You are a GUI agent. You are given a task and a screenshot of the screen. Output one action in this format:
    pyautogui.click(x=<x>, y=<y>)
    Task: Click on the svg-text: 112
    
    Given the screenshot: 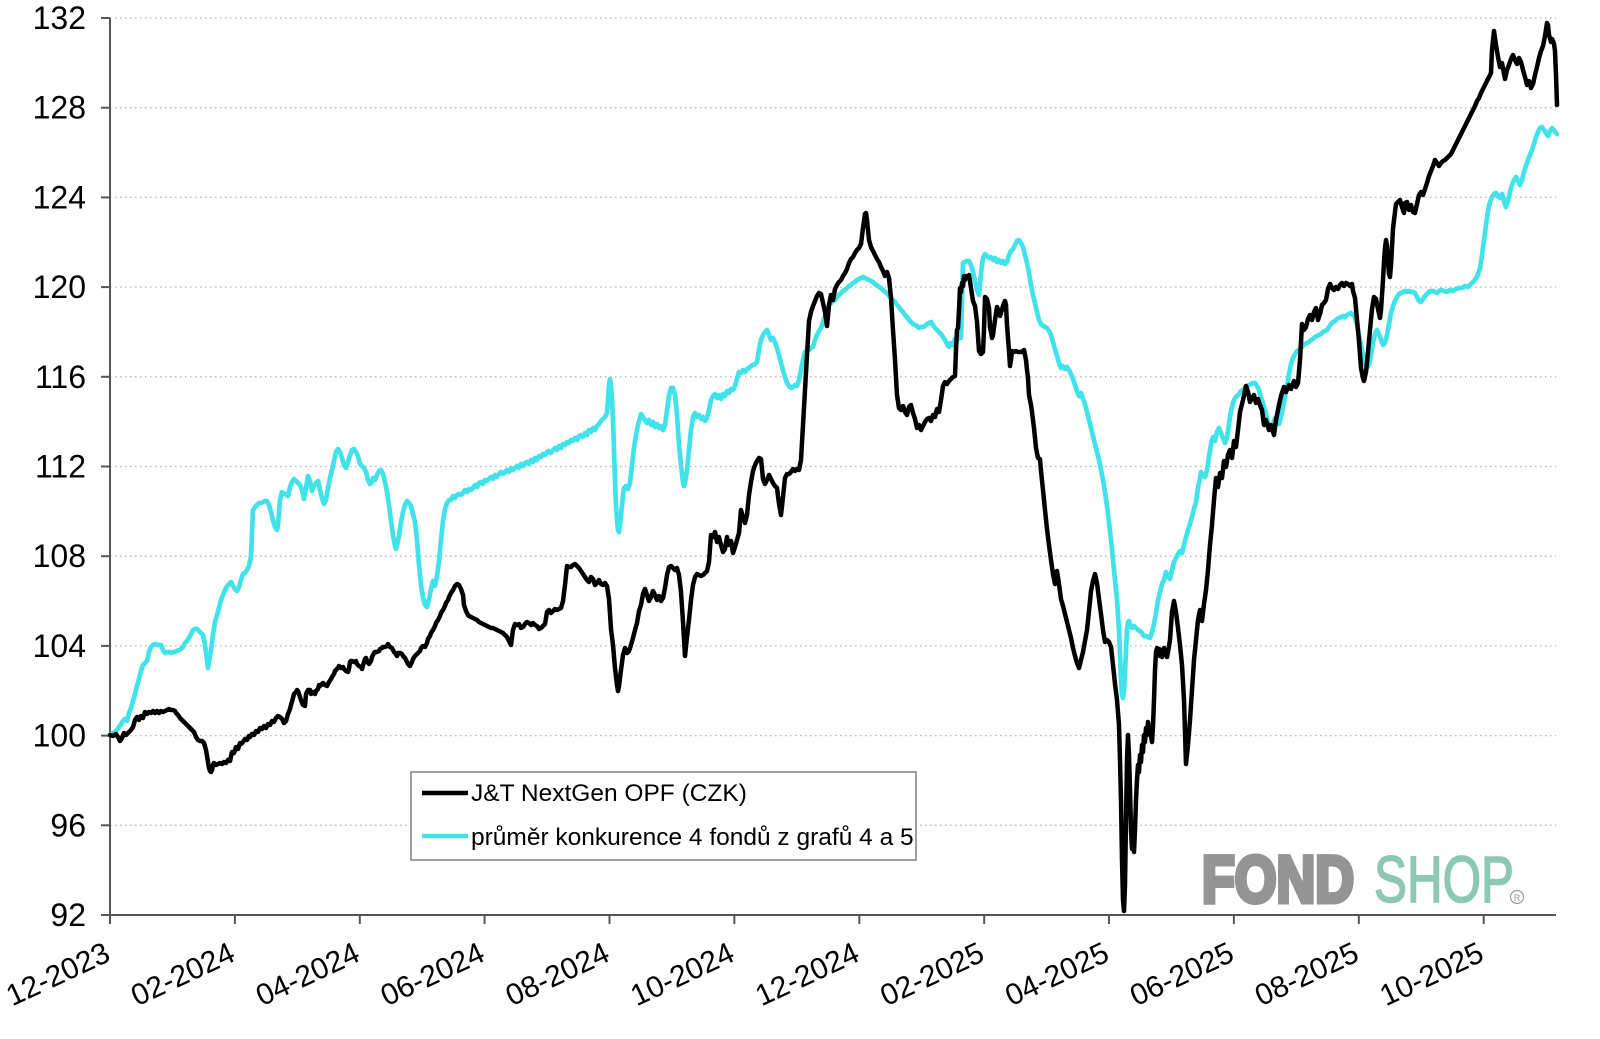 What is the action you would take?
    pyautogui.click(x=60, y=467)
    